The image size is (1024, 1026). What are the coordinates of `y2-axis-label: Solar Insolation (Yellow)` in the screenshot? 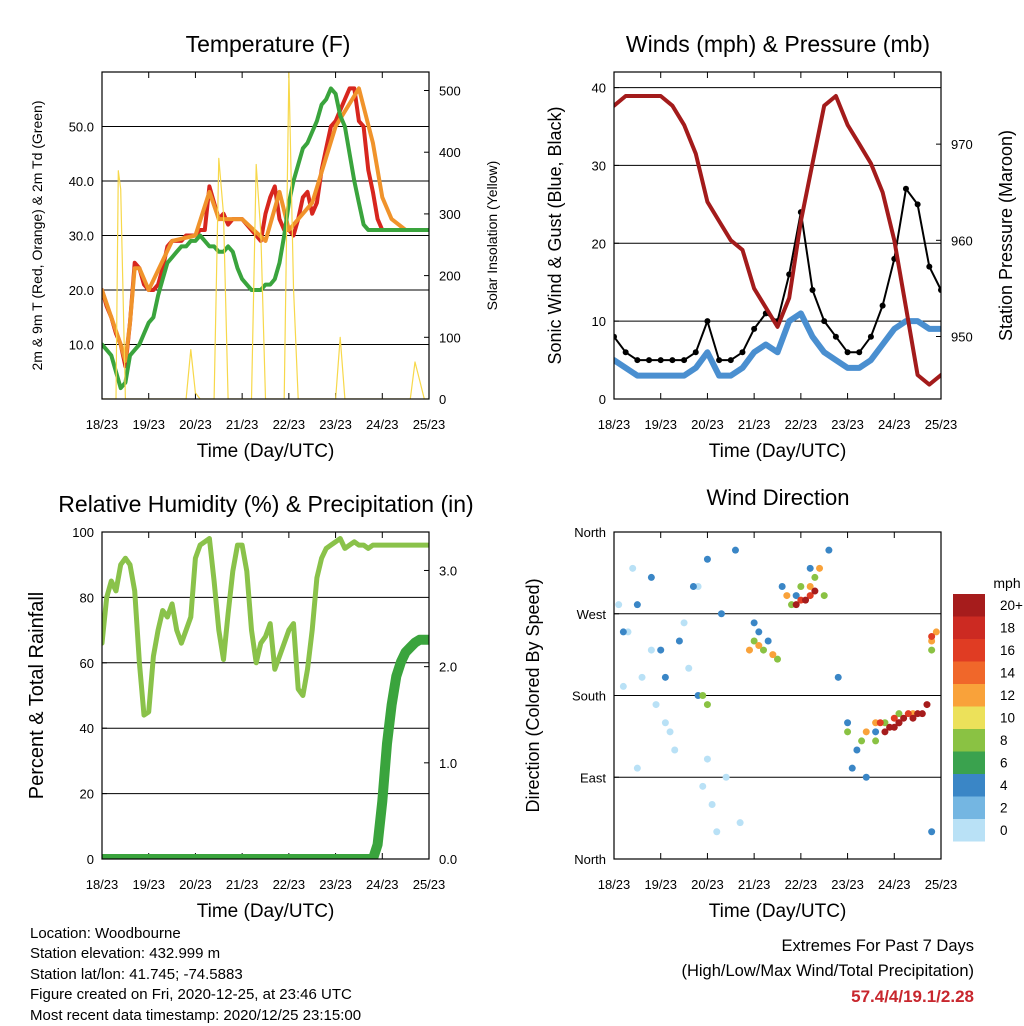 It's located at (492, 236).